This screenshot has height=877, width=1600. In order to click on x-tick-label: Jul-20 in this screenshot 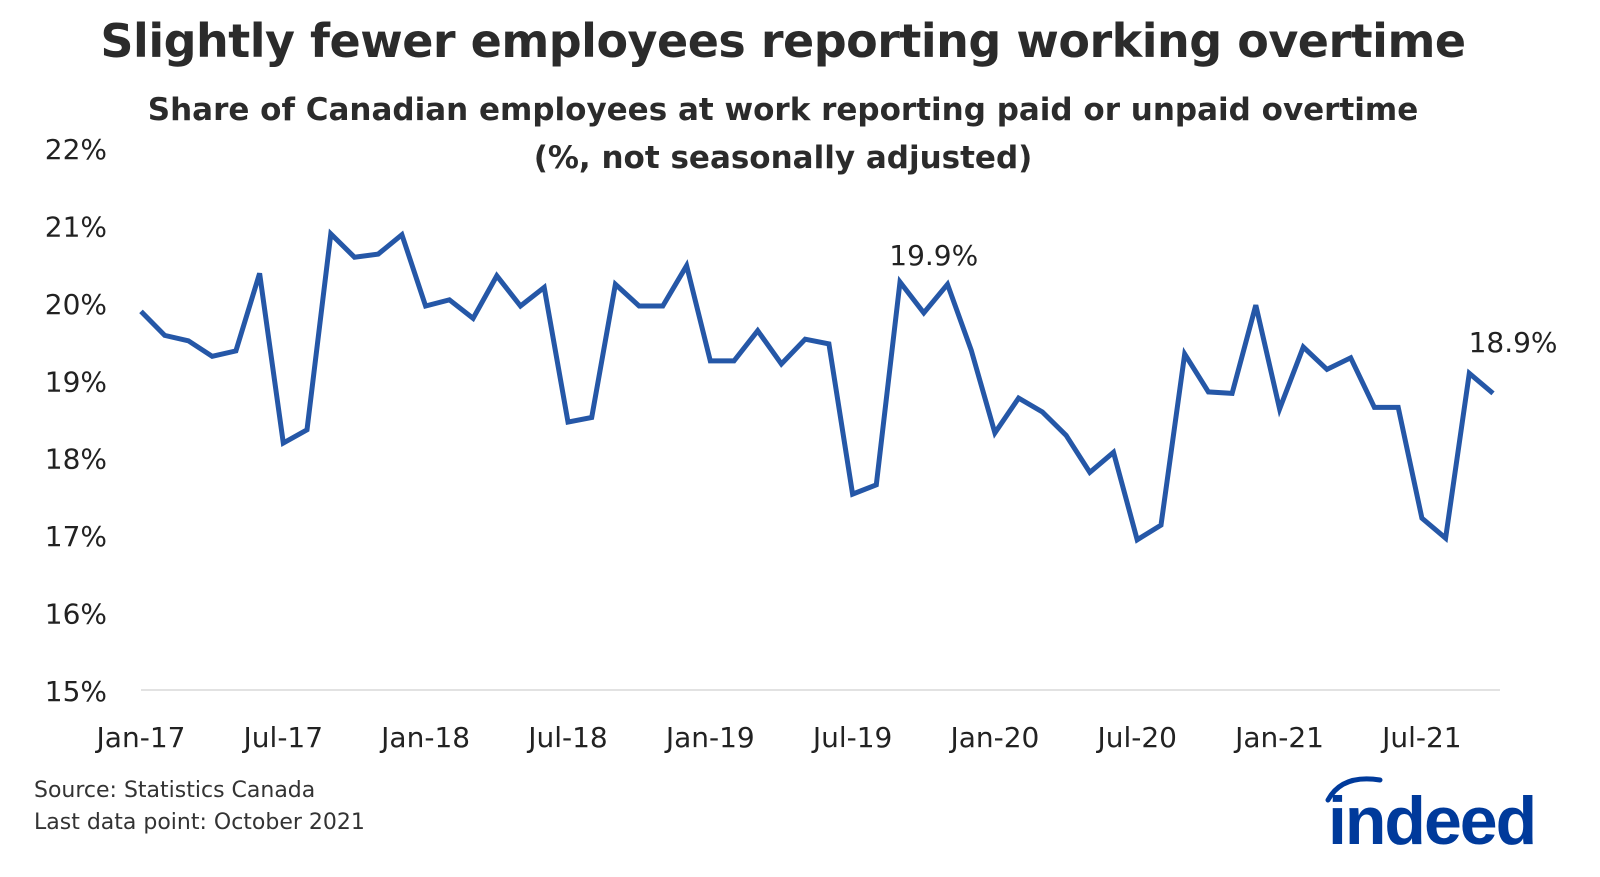, I will do `click(1136, 737)`.